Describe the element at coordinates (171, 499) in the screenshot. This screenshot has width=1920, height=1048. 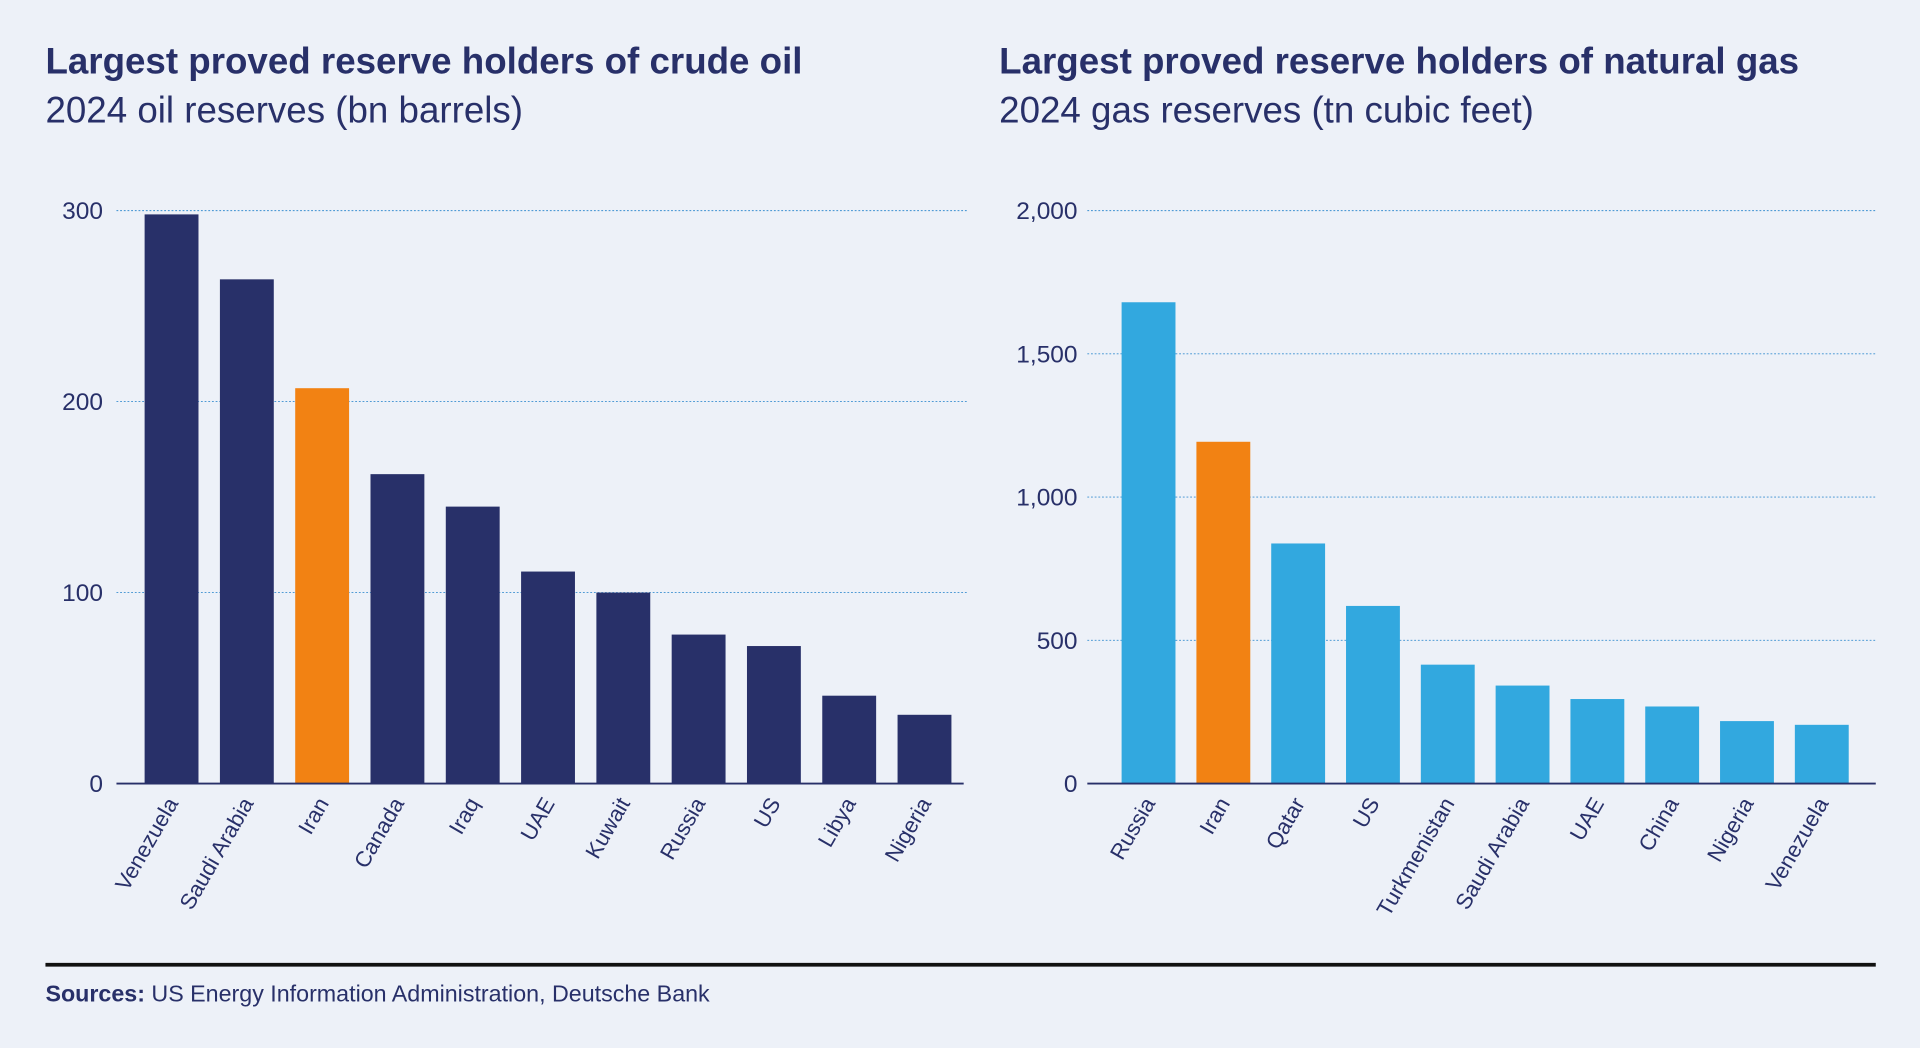
I see `oil-bar-venezuela` at that location.